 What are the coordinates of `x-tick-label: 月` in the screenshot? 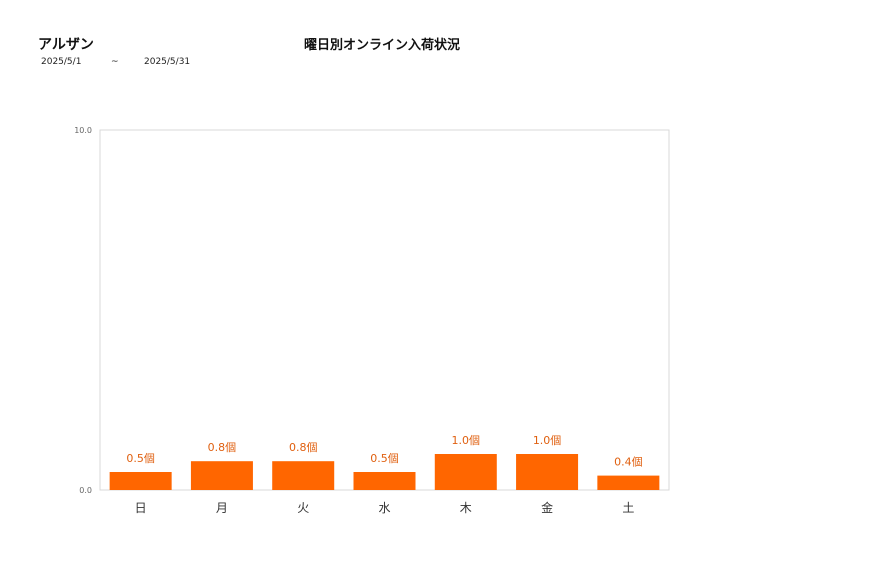 It's located at (222, 508).